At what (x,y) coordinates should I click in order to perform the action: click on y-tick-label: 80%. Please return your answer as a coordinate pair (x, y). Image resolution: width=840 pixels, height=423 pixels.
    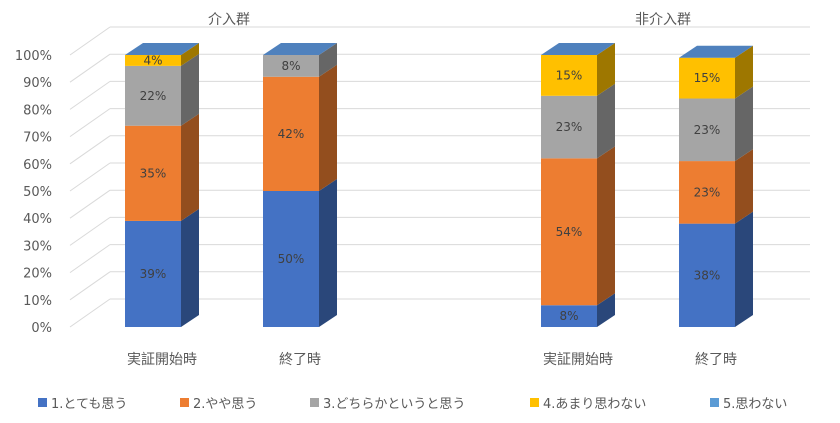
    Looking at the image, I should click on (37, 110).